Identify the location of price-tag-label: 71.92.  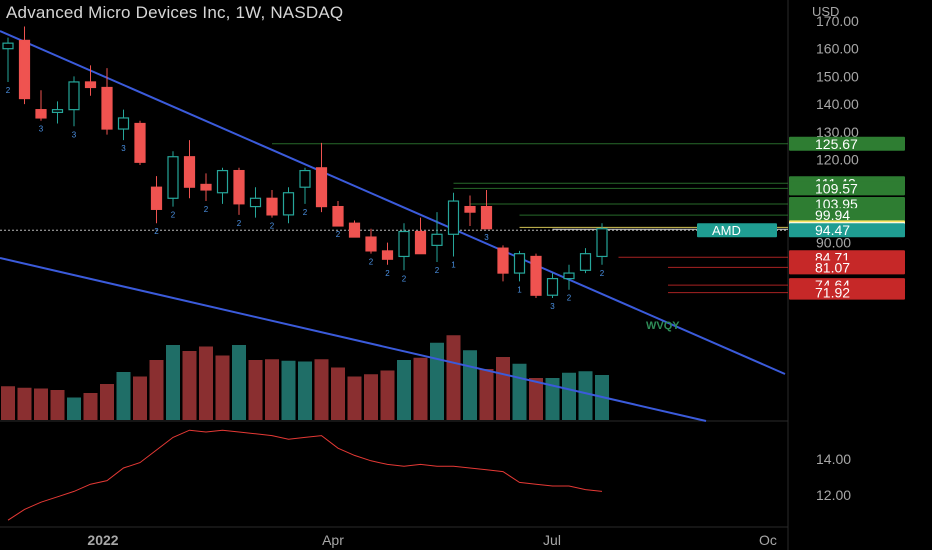
(832, 293).